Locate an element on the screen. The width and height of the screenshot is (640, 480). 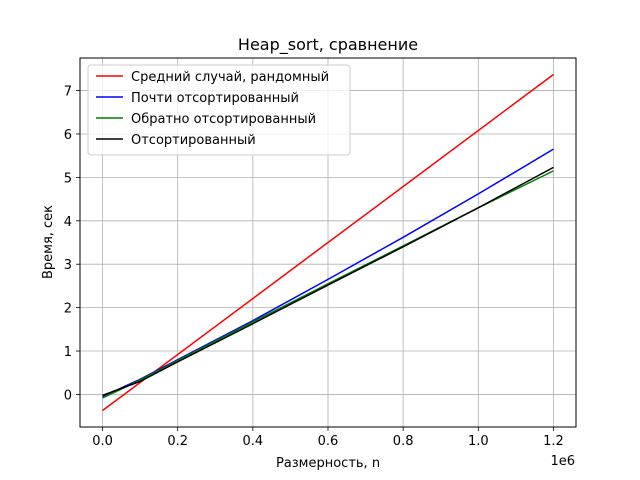
x-axis-label: Размерность, n is located at coordinates (328, 463).